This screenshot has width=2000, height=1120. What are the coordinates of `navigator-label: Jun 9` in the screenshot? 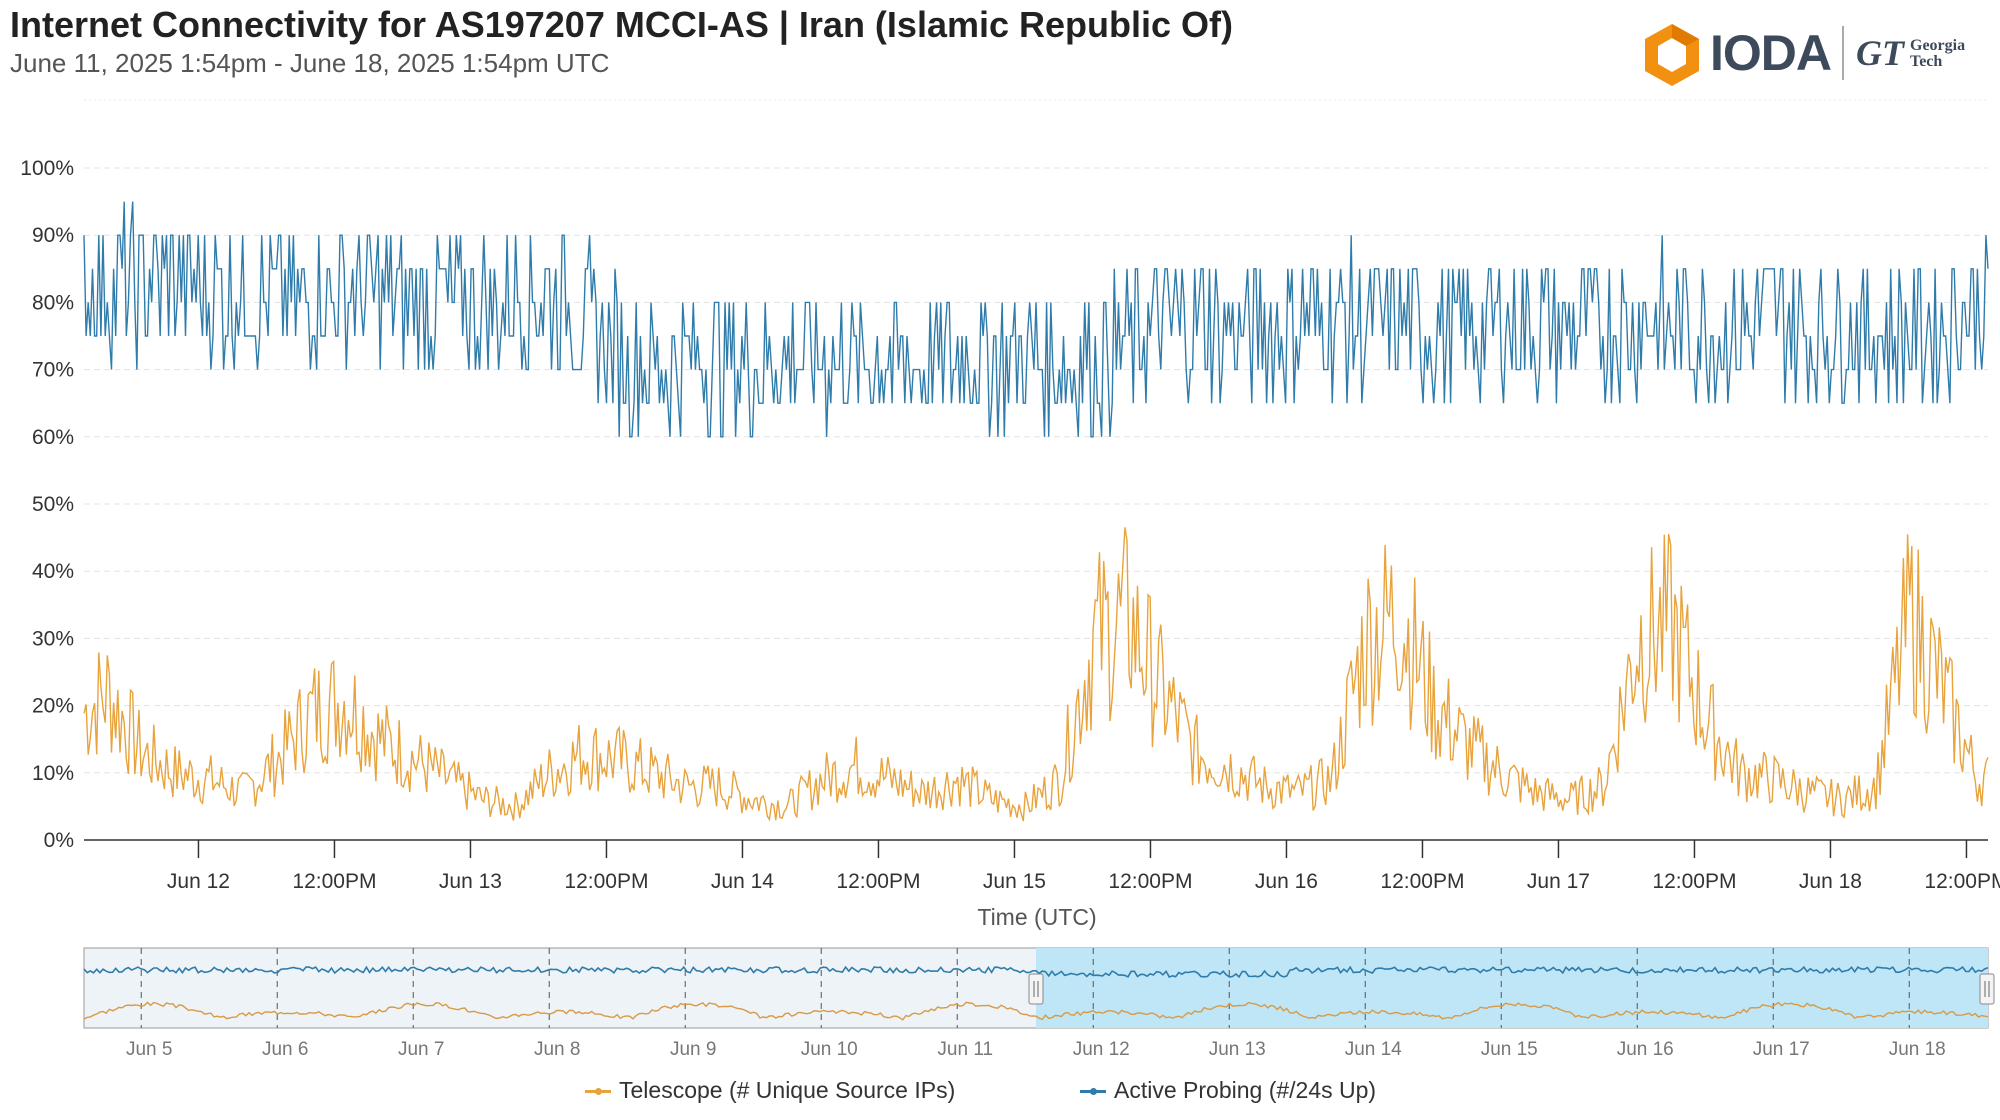 It's located at (693, 1049).